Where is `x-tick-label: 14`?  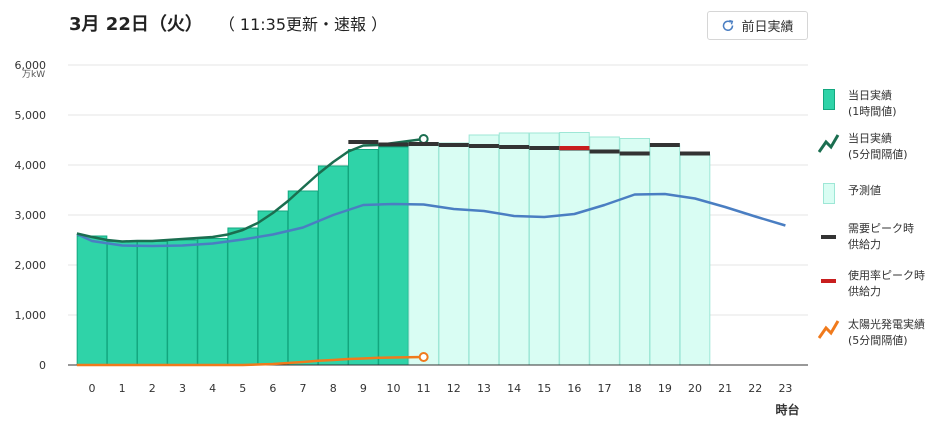 x-tick-label: 14 is located at coordinates (514, 388).